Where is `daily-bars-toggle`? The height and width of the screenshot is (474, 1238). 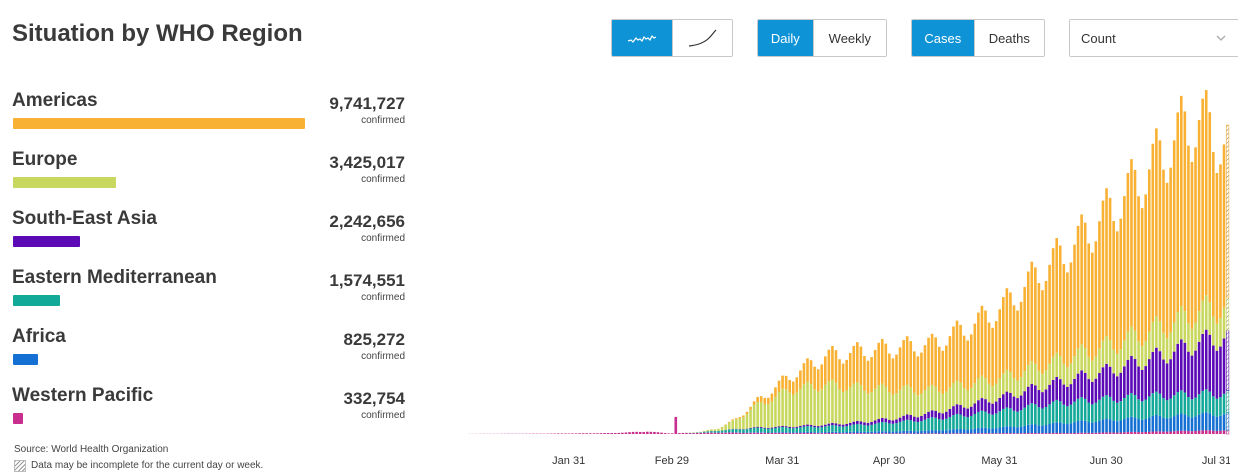
daily-bars-toggle is located at coordinates (642, 38).